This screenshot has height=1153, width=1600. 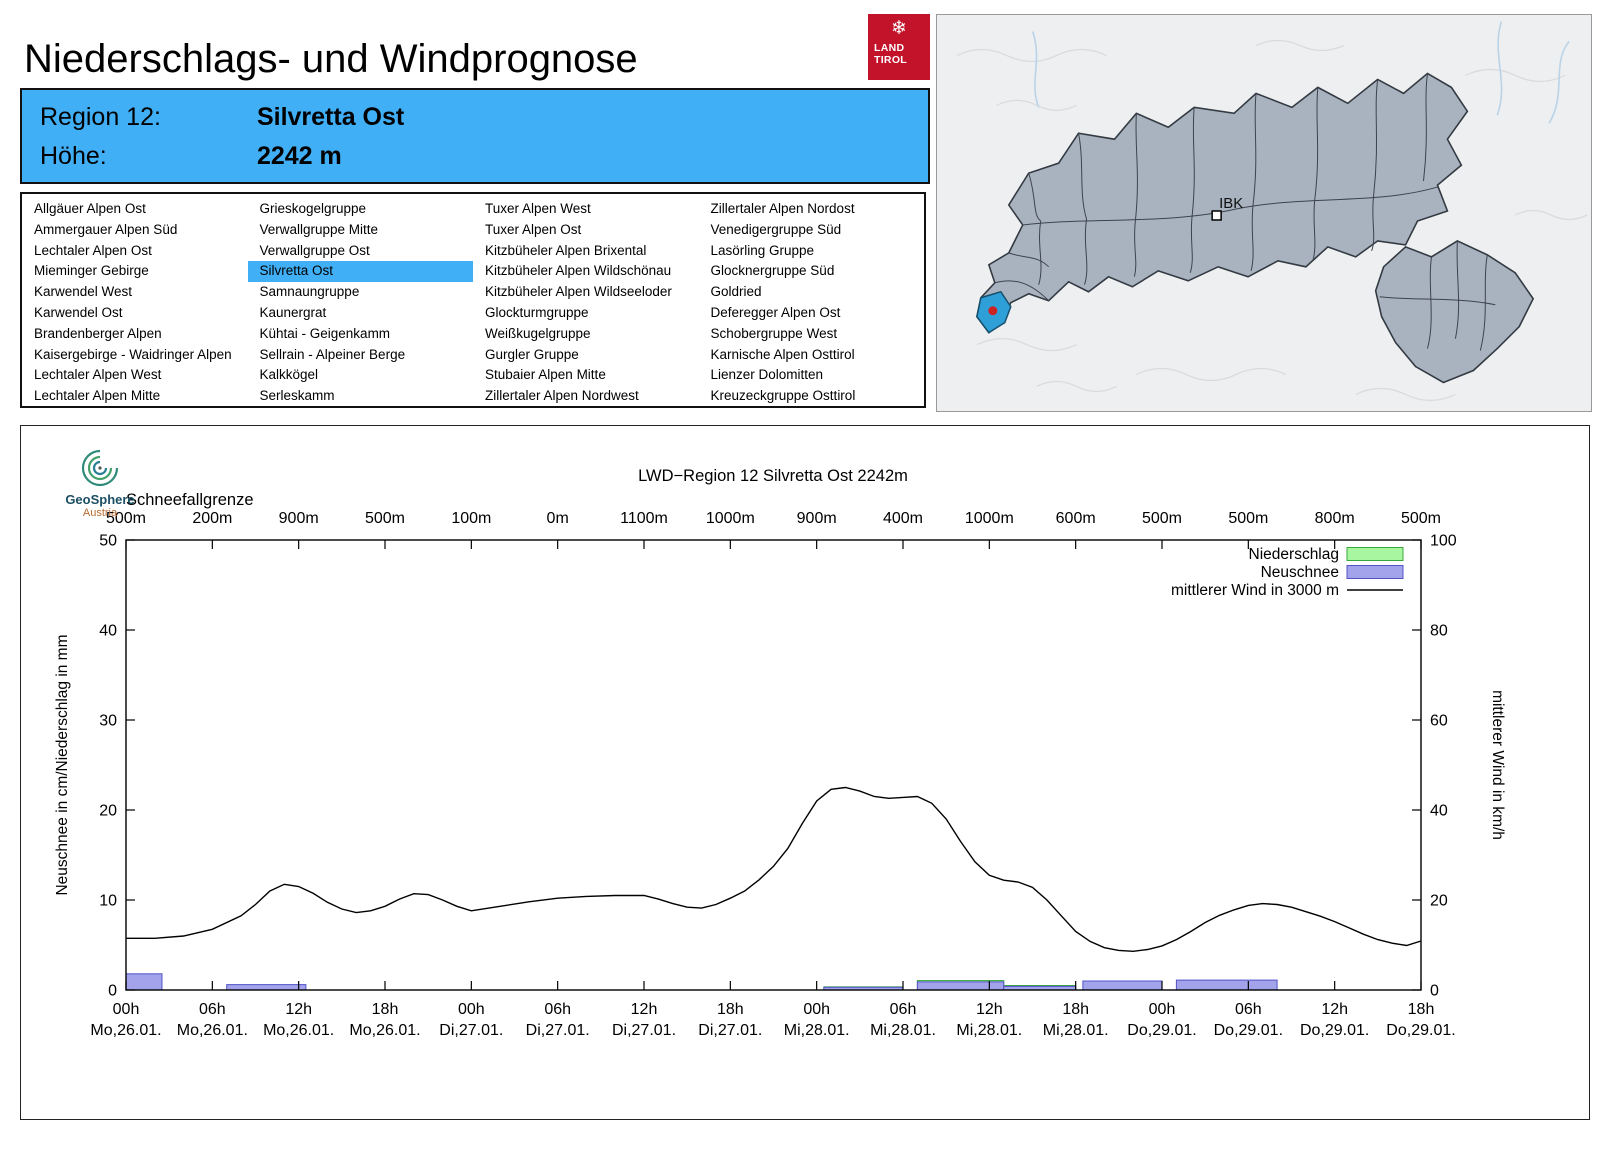 What do you see at coordinates (899, 28) in the screenshot?
I see `snowflake-icon: ❄` at bounding box center [899, 28].